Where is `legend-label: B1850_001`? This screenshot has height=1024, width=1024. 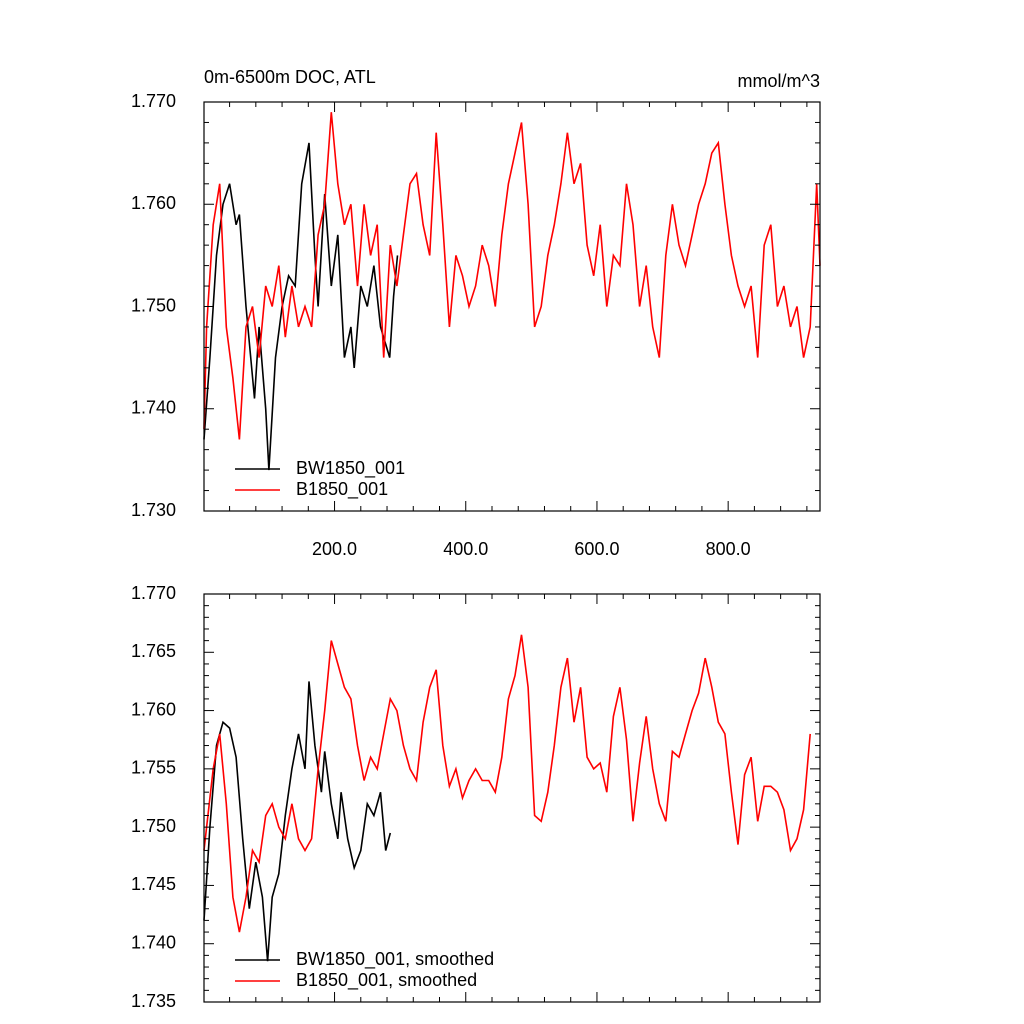
legend-label: B1850_001 is located at coordinates (342, 489).